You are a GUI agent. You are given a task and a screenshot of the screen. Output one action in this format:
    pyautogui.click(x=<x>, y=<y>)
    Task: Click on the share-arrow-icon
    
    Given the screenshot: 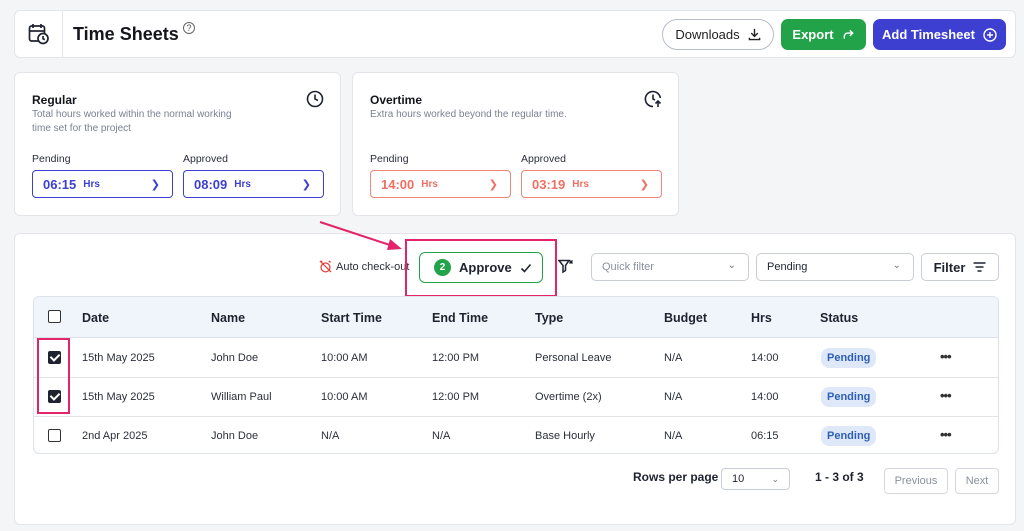 What is the action you would take?
    pyautogui.click(x=848, y=34)
    